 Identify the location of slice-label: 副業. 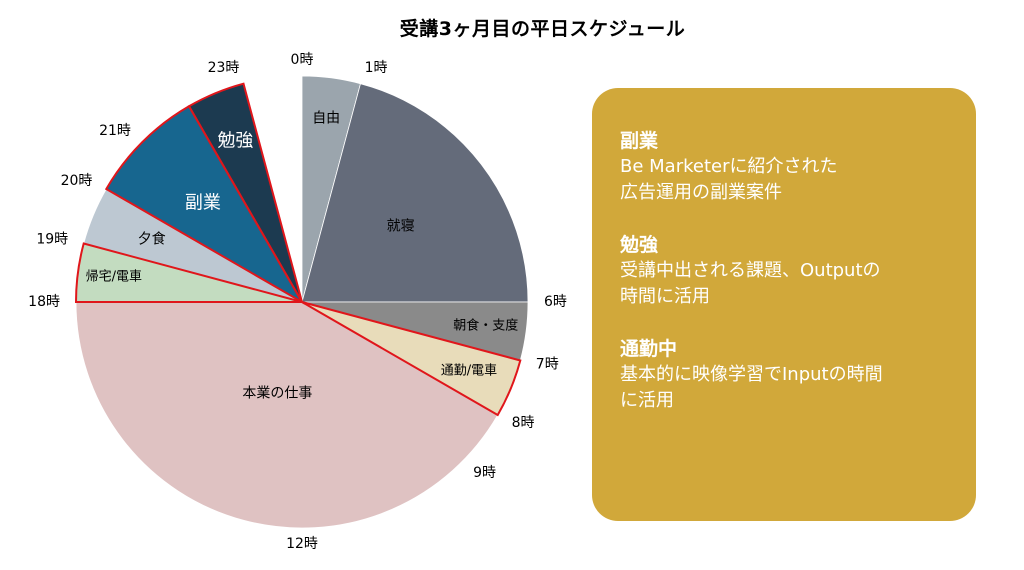
(203, 202).